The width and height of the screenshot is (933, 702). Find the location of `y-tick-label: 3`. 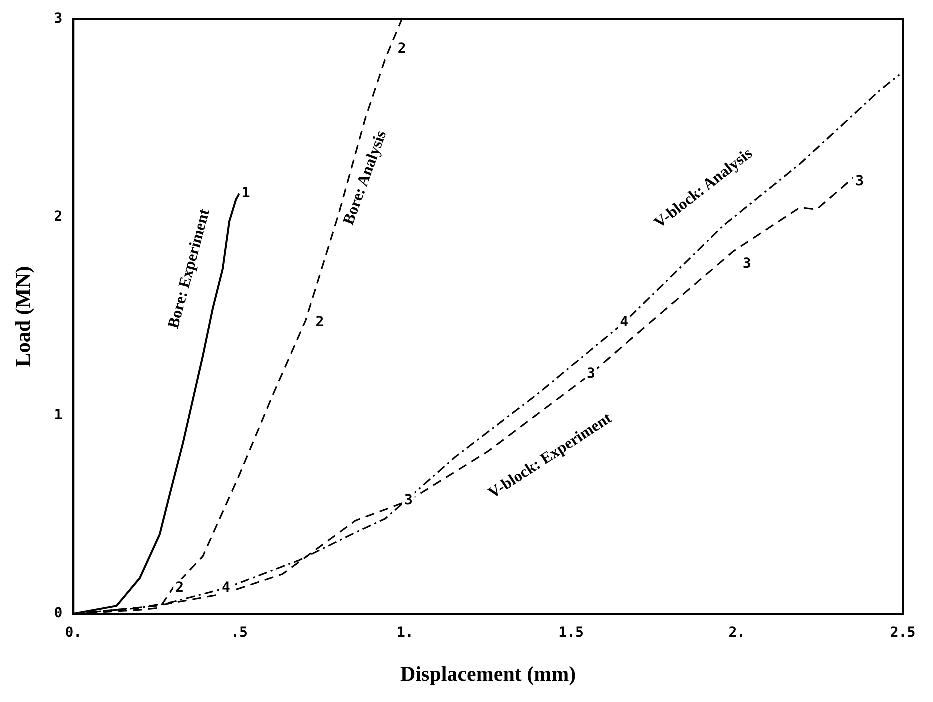

y-tick-label: 3 is located at coordinates (58, 19).